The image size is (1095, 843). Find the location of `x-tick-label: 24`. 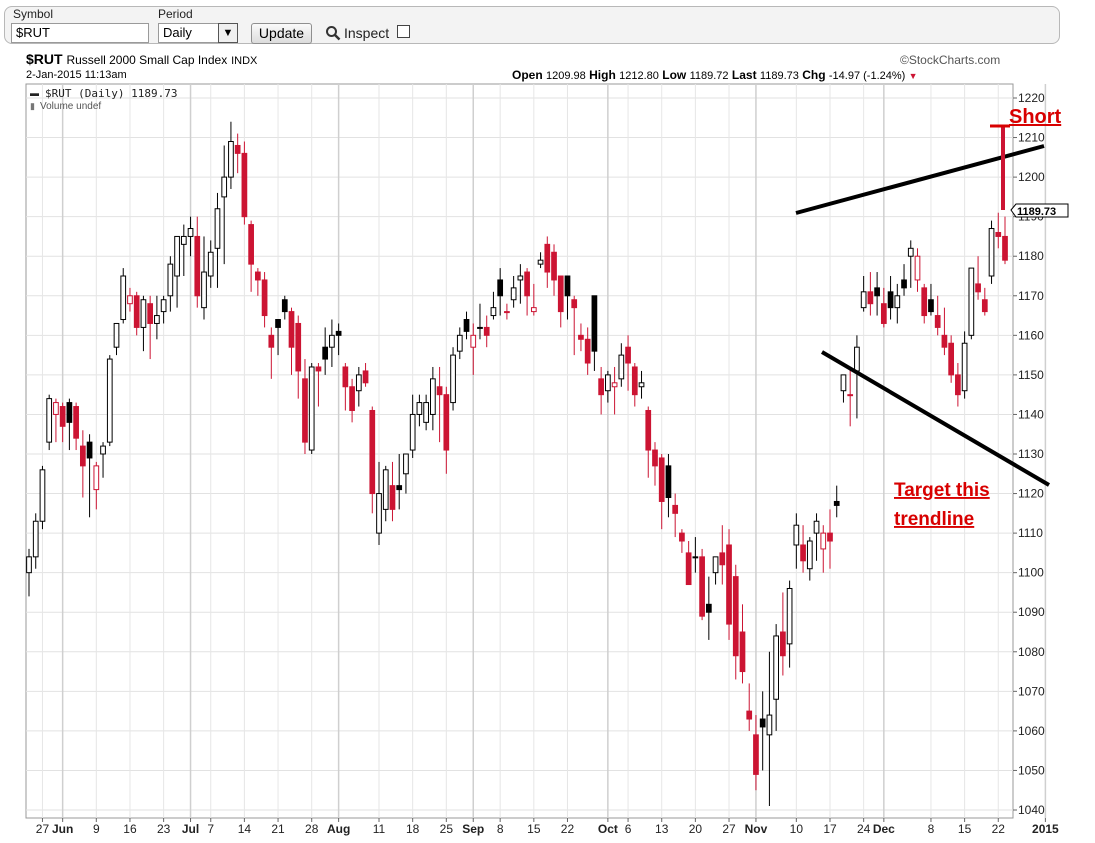

x-tick-label: 24 is located at coordinates (864, 829).